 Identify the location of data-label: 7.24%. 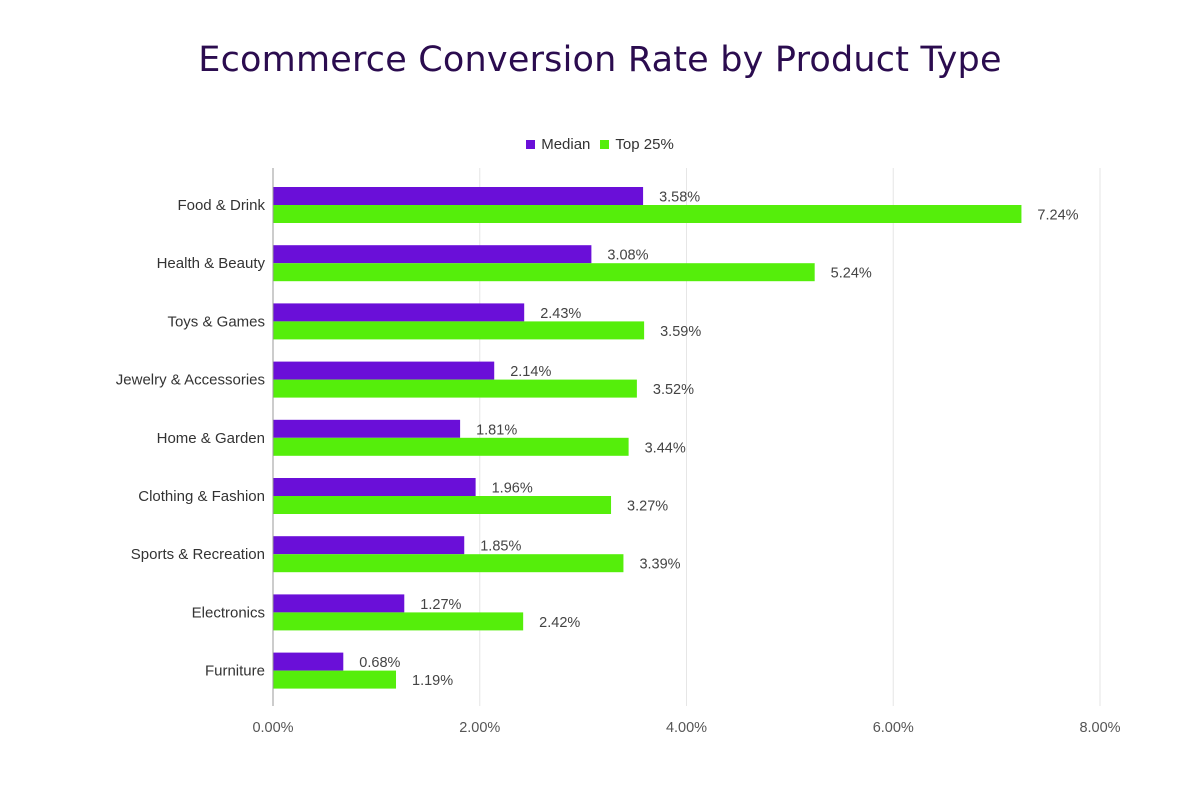
(1057, 216).